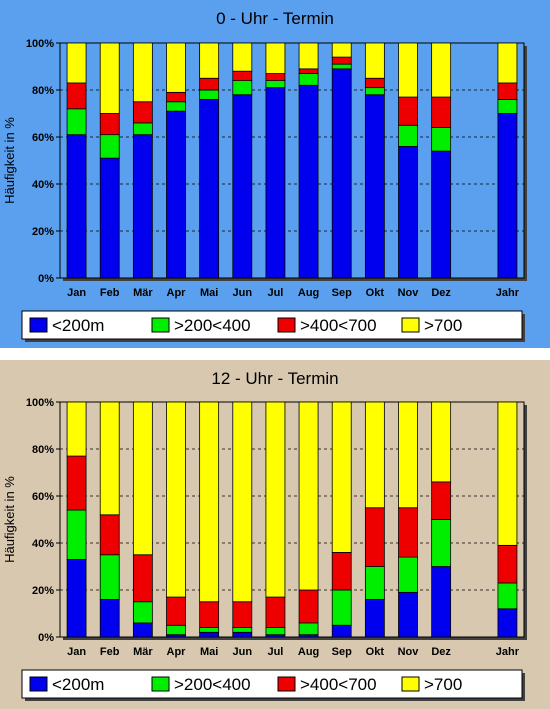 The height and width of the screenshot is (709, 550). I want to click on x-tick-label: Sep, so click(342, 652).